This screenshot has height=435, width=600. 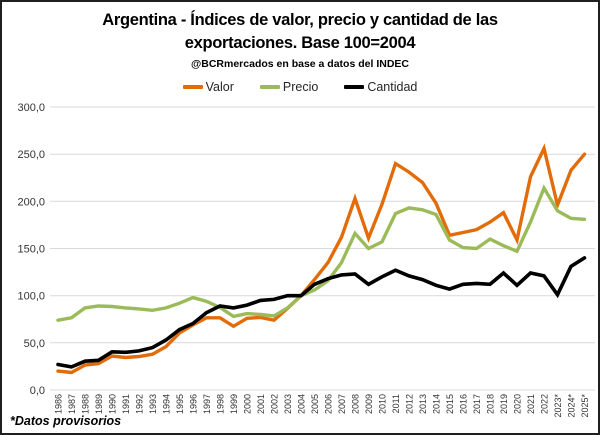 I want to click on x-axis-label: 1994, so click(x=167, y=404).